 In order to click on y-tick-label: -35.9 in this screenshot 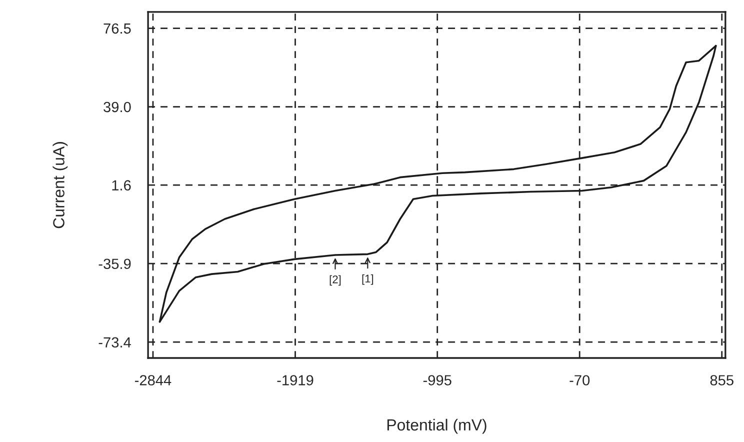, I will do `click(114, 264)`.